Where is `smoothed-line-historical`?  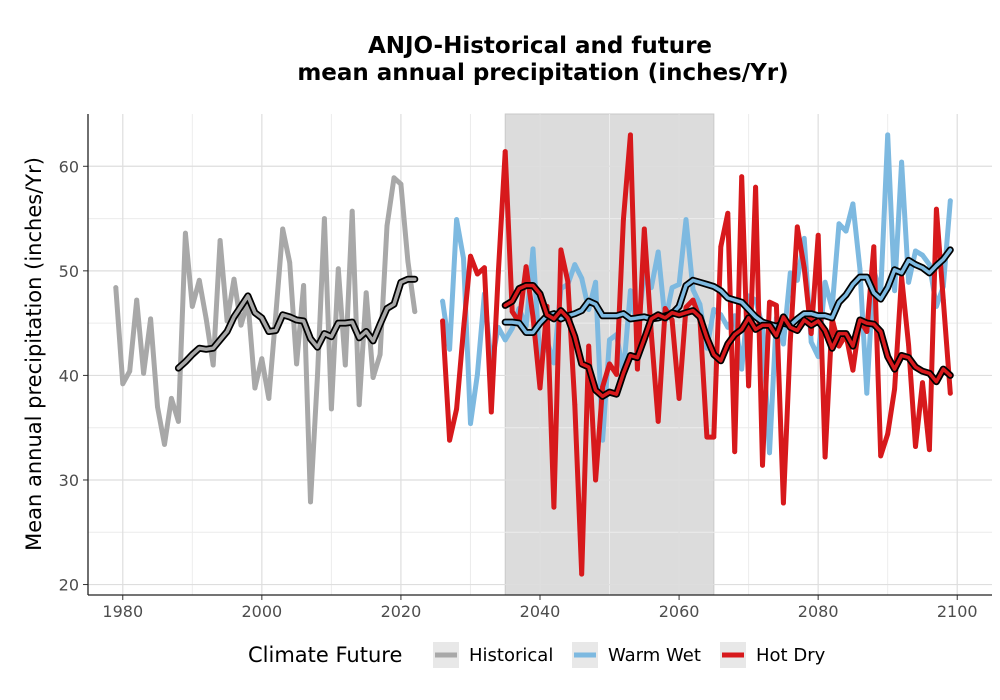
smoothed-line-historical is located at coordinates (296, 323).